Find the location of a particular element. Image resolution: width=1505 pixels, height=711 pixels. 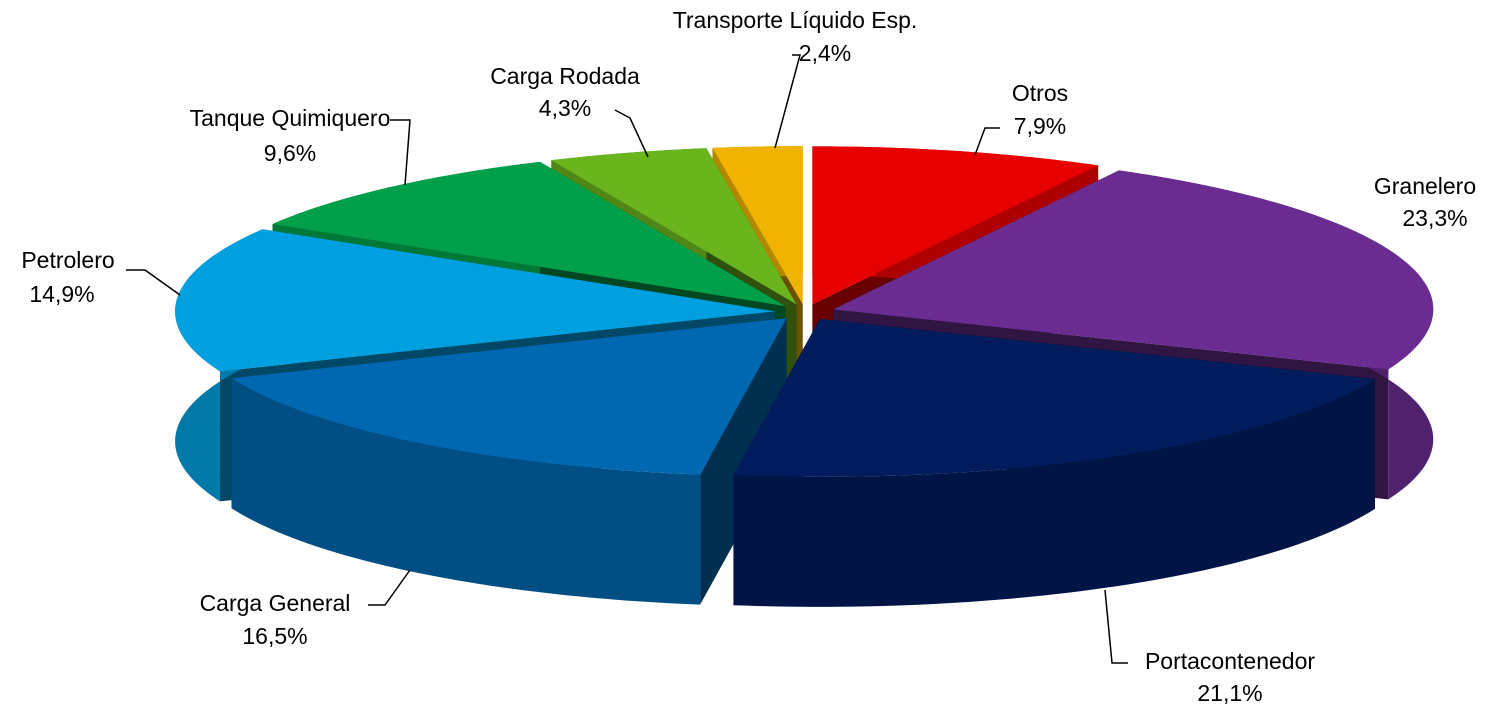

slice is located at coordinates (509, 461).